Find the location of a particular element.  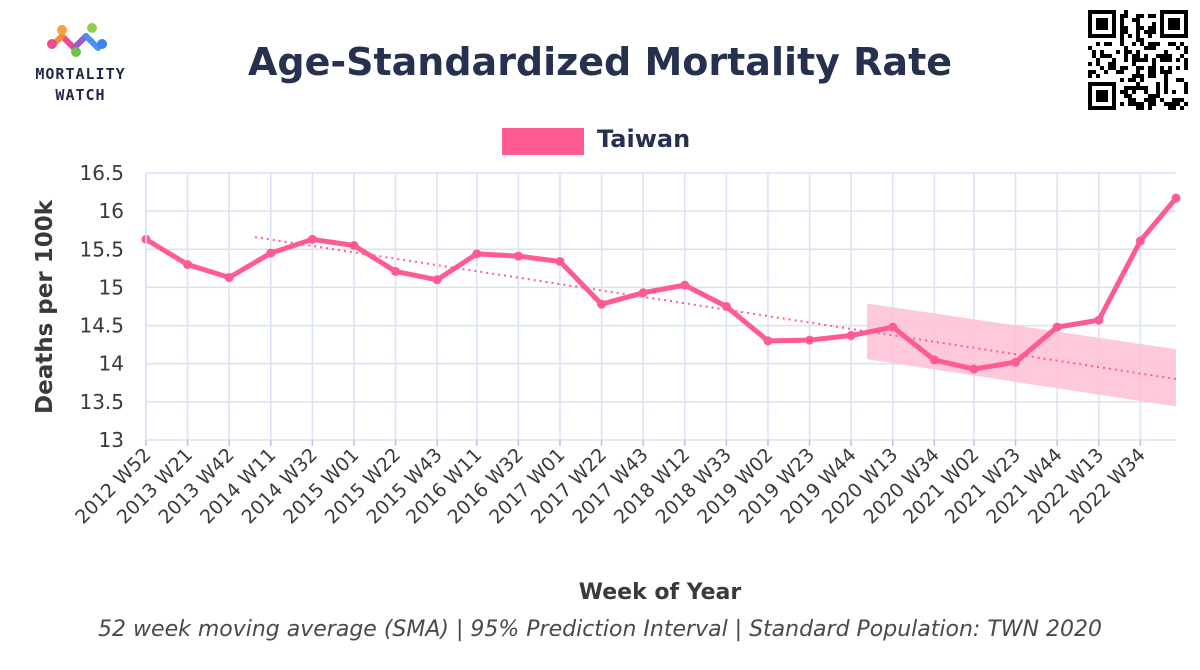

logo-molecule-icon is located at coordinates (77, 40).